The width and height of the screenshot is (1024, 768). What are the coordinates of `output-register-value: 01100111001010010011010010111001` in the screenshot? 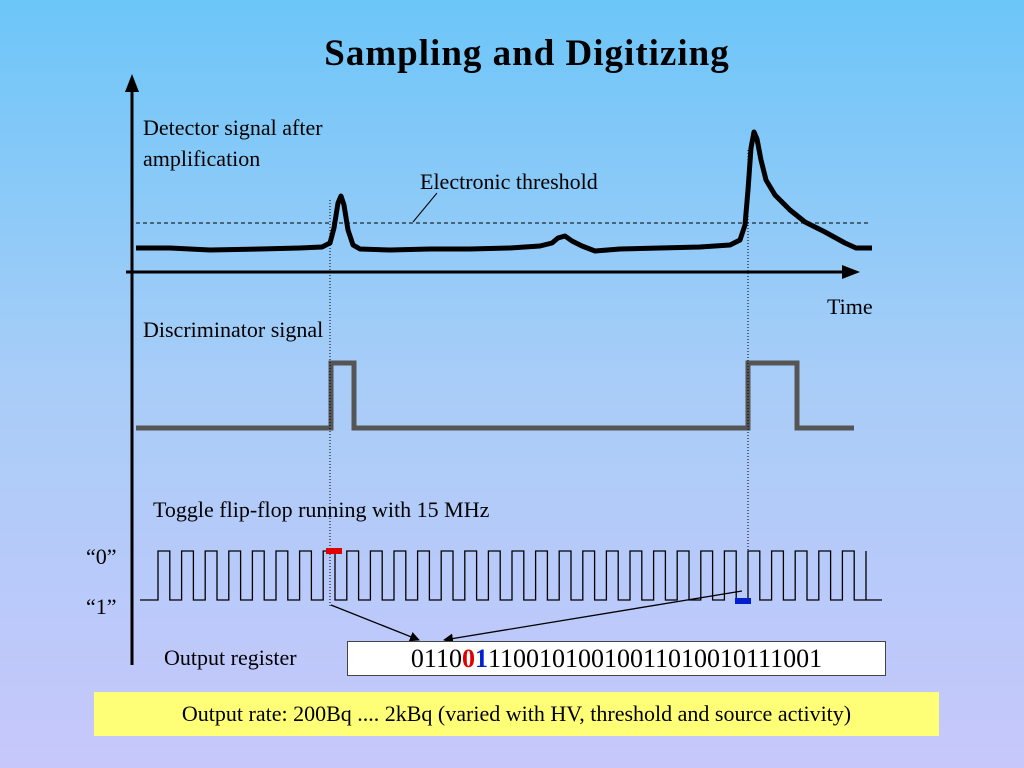 It's located at (616, 658).